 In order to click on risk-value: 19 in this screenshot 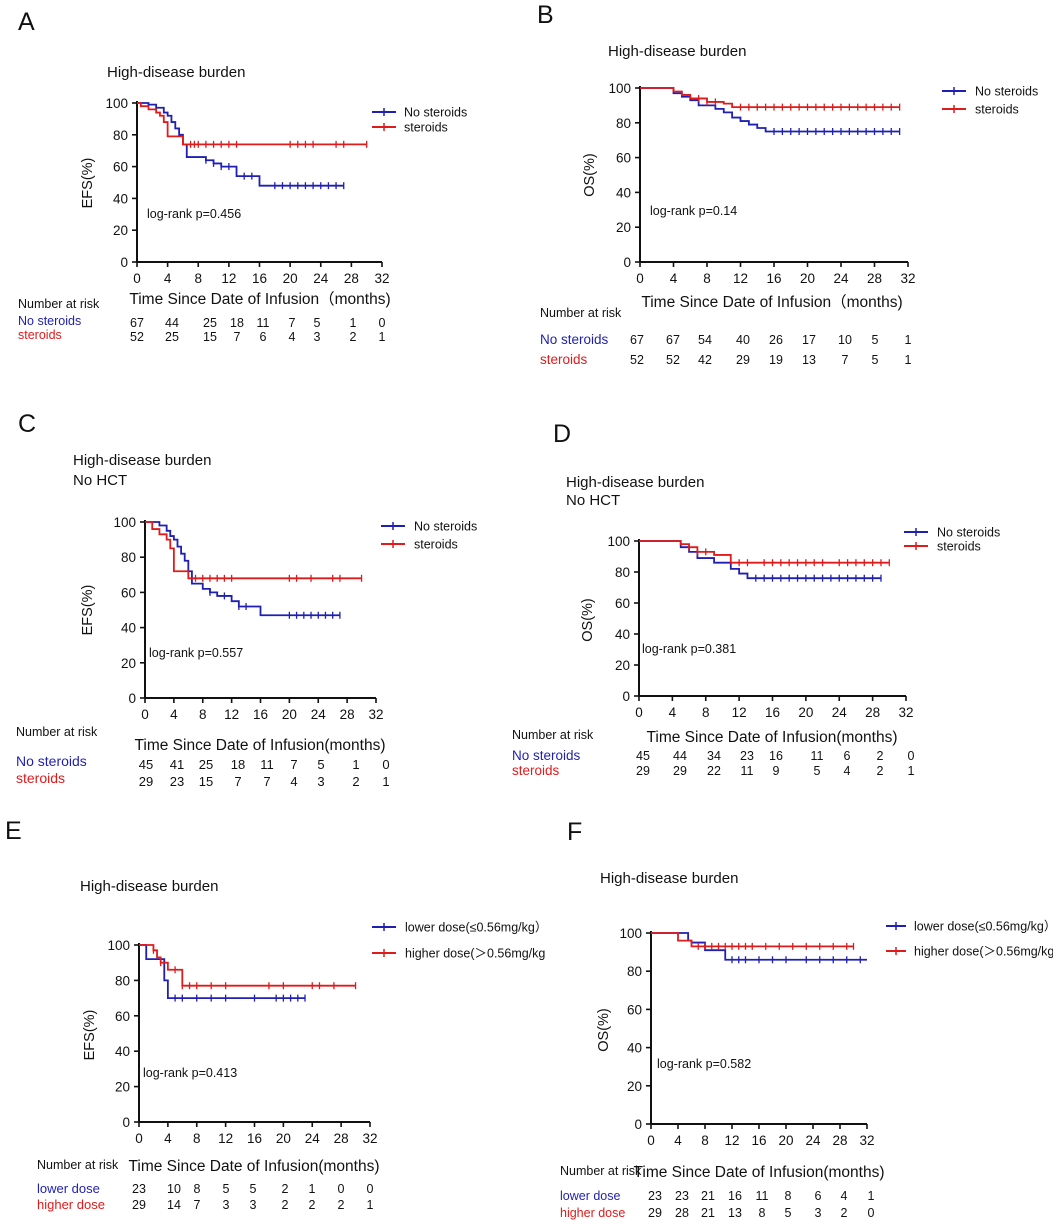, I will do `click(776, 360)`.